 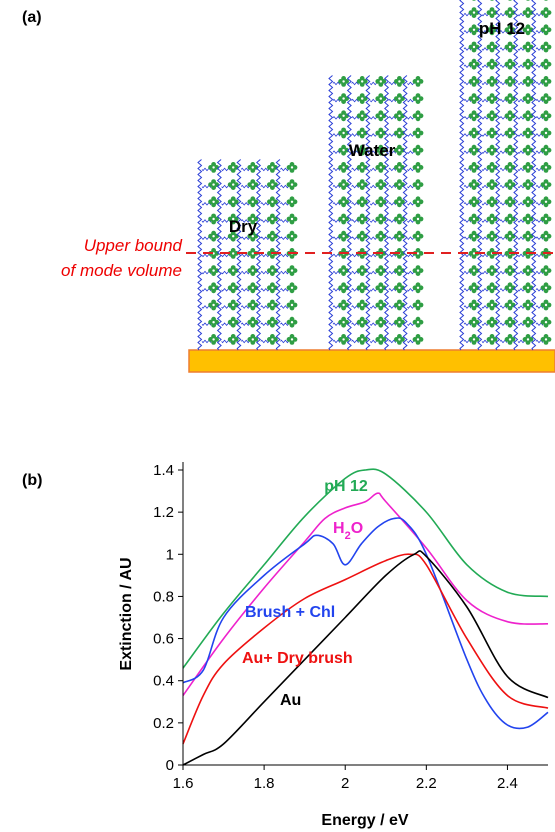 What do you see at coordinates (331, 213) in the screenshot?
I see `polymer-chain` at bounding box center [331, 213].